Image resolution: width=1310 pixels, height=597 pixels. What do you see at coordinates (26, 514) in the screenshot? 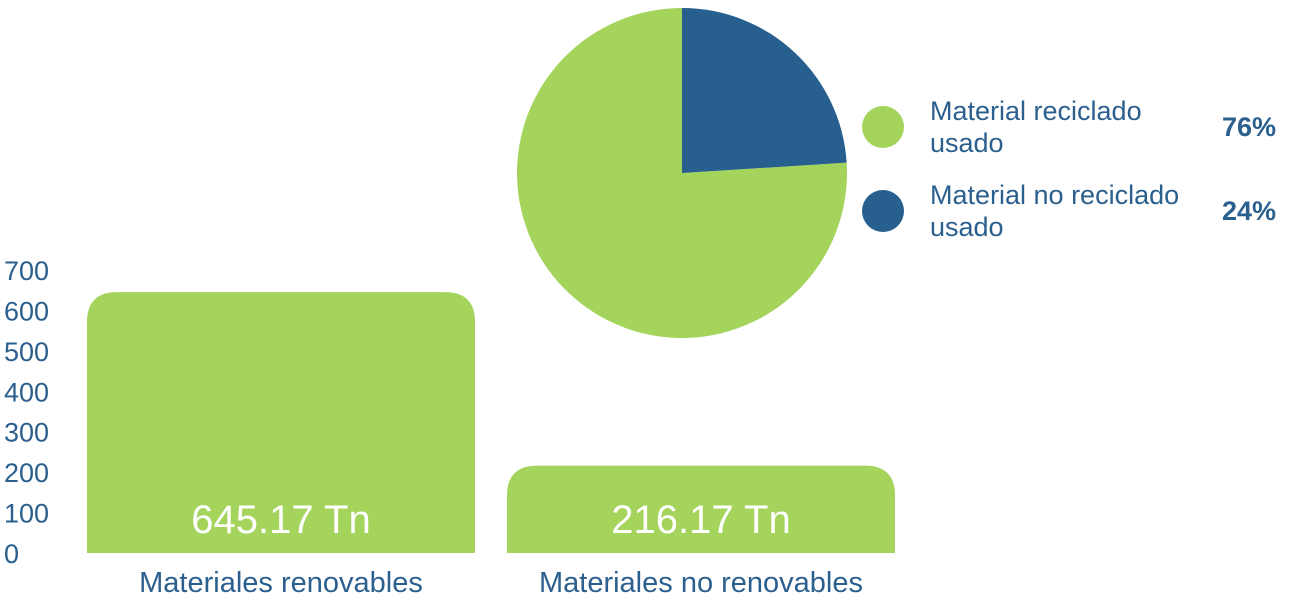
I see `y-tick-label: 100` at bounding box center [26, 514].